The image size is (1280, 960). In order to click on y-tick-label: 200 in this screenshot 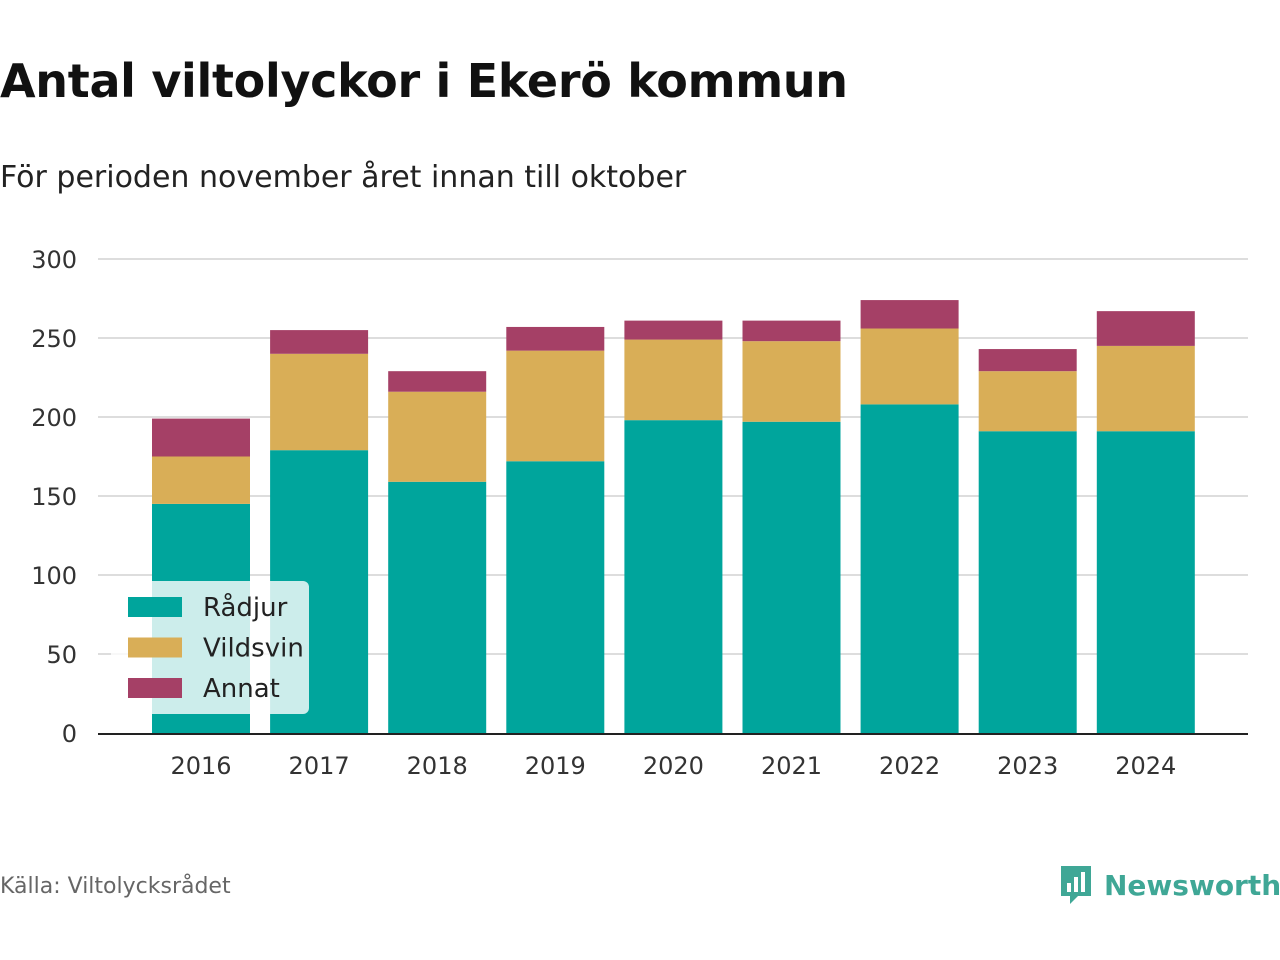, I will do `click(54, 418)`.